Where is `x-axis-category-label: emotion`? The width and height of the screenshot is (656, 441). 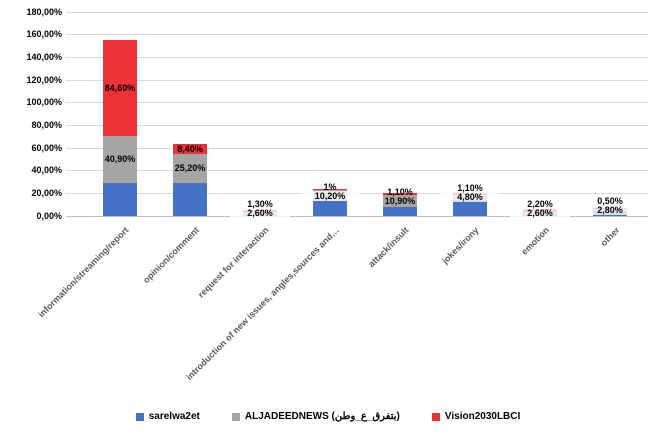 x-axis-category-label: emotion is located at coordinates (535, 241).